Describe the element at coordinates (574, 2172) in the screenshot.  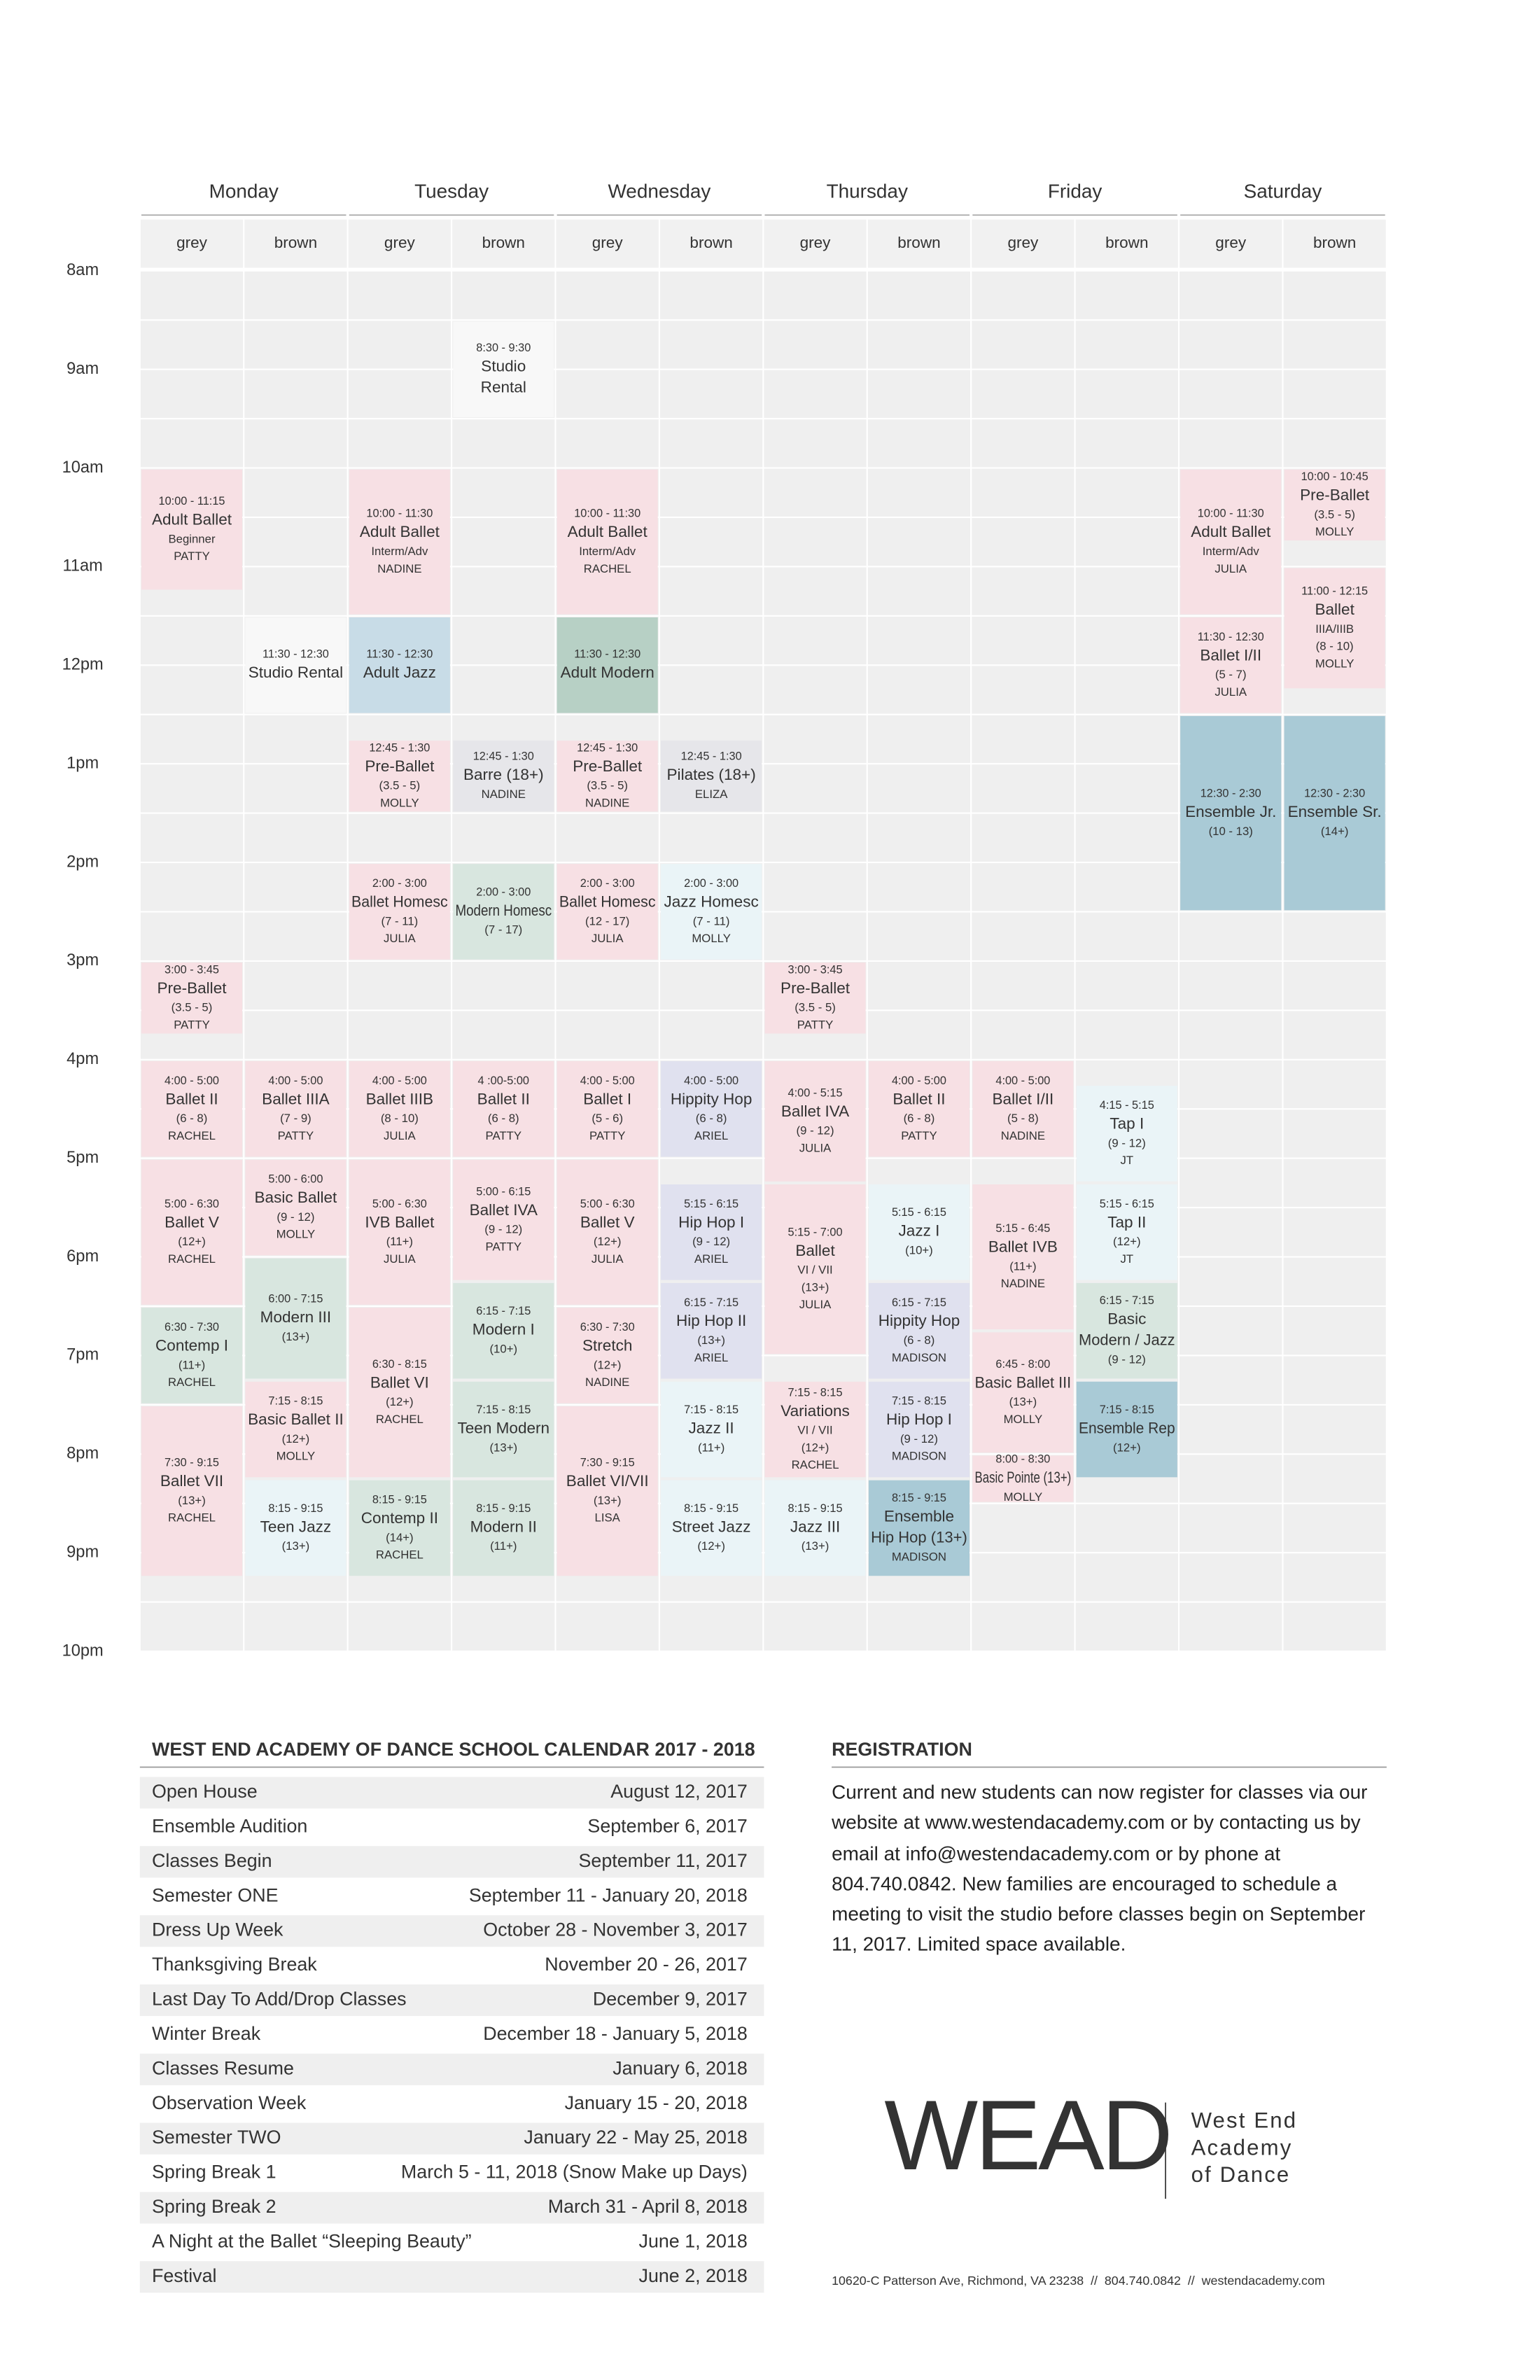
I see `calendar-date: March 5 - 11, 2018 (Snow Make up Days)` at that location.